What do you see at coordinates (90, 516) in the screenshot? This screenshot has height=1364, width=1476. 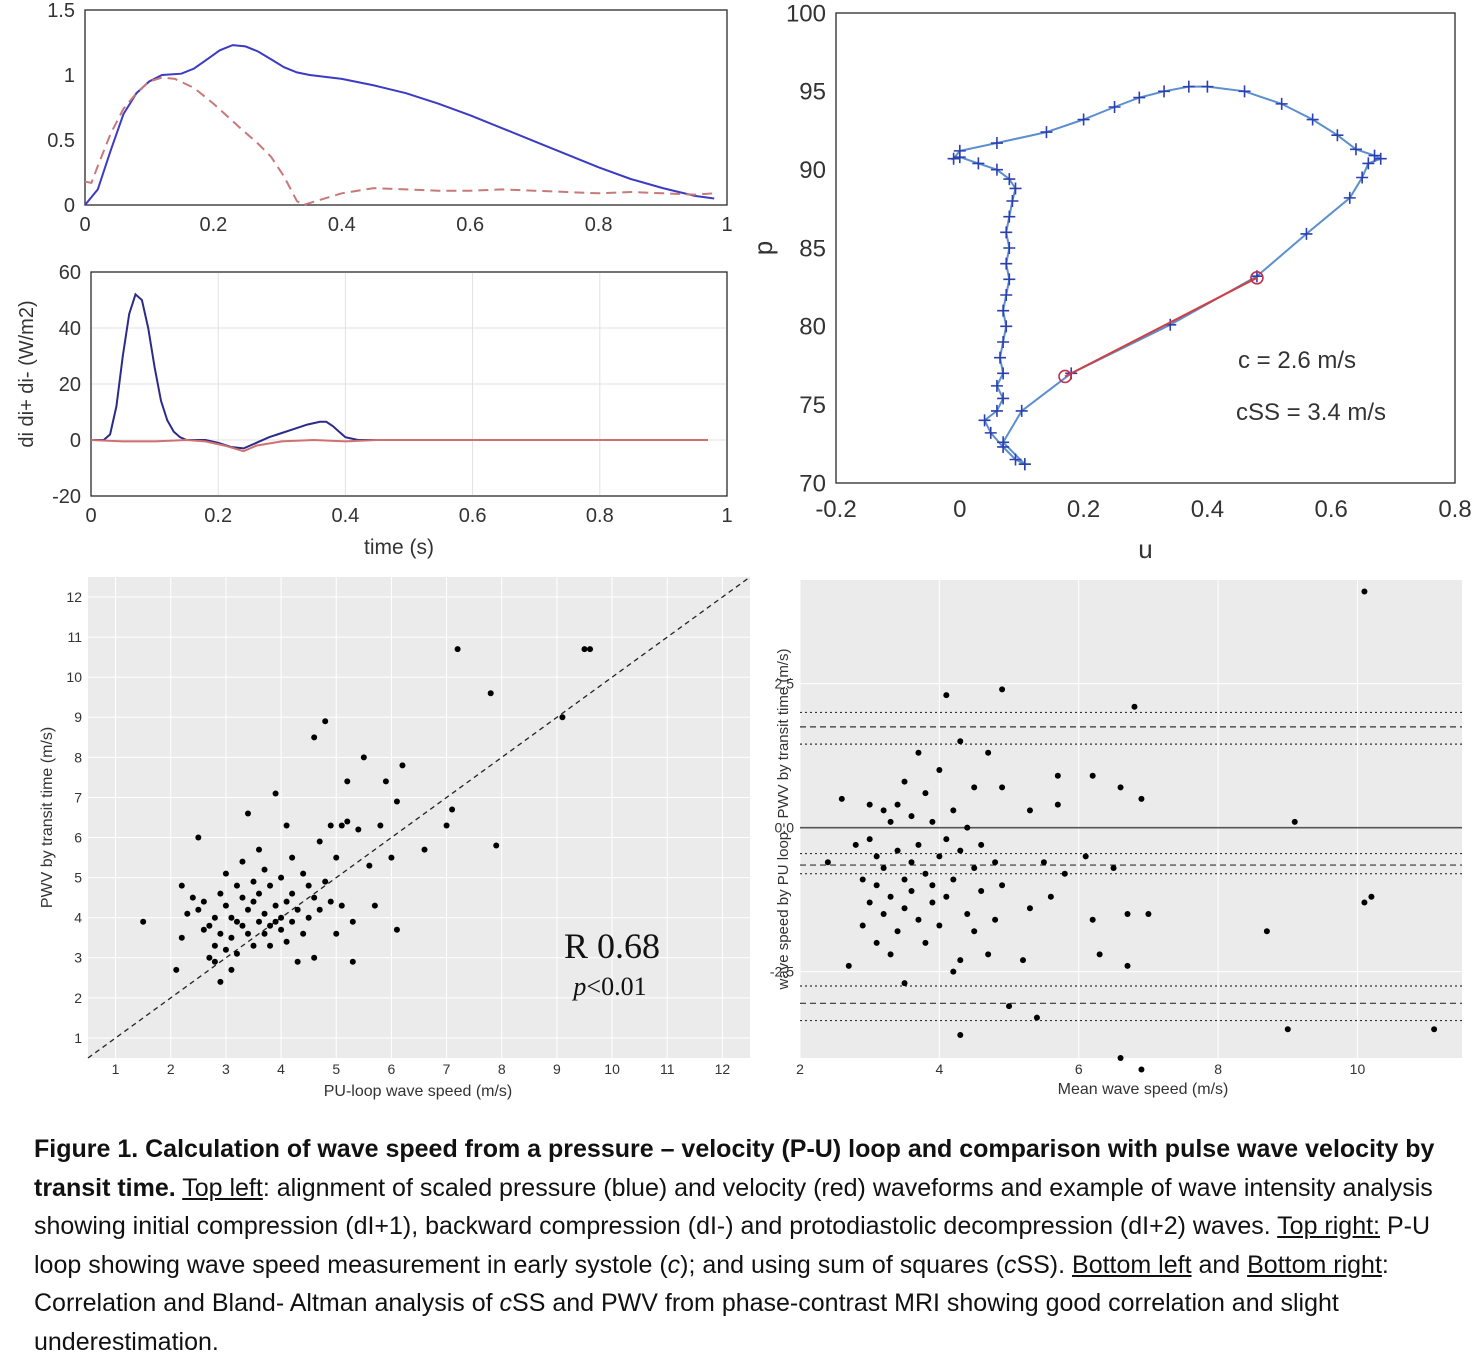 I see `x-tick-label: 0` at bounding box center [90, 516].